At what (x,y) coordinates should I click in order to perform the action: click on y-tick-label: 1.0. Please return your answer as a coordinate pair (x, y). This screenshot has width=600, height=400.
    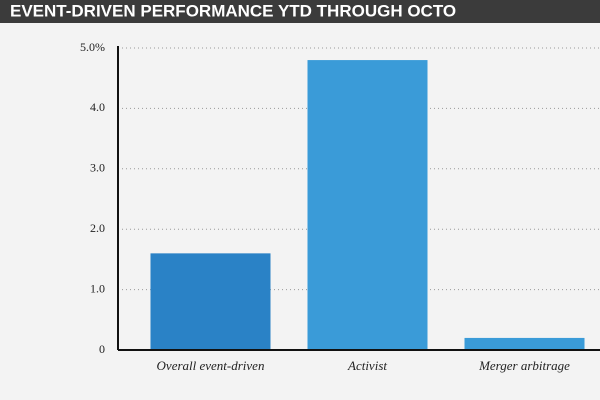
    Looking at the image, I should click on (97, 288).